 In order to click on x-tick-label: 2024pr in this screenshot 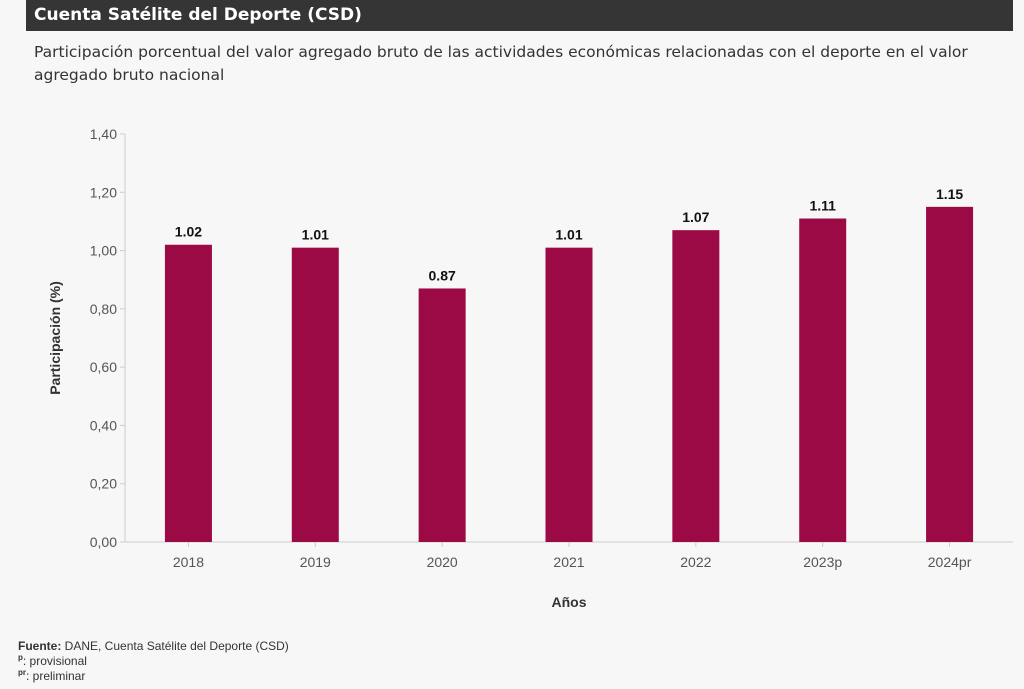, I will do `click(950, 562)`.